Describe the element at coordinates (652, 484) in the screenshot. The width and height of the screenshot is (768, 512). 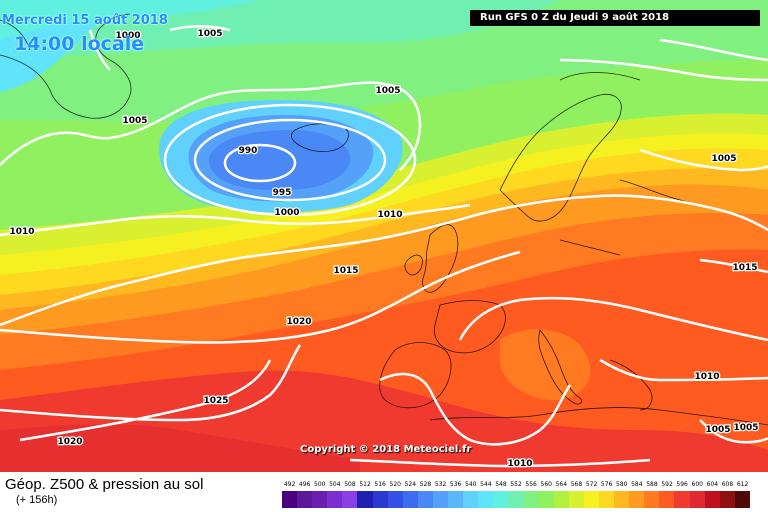
I see `scale-tick: 588` at that location.